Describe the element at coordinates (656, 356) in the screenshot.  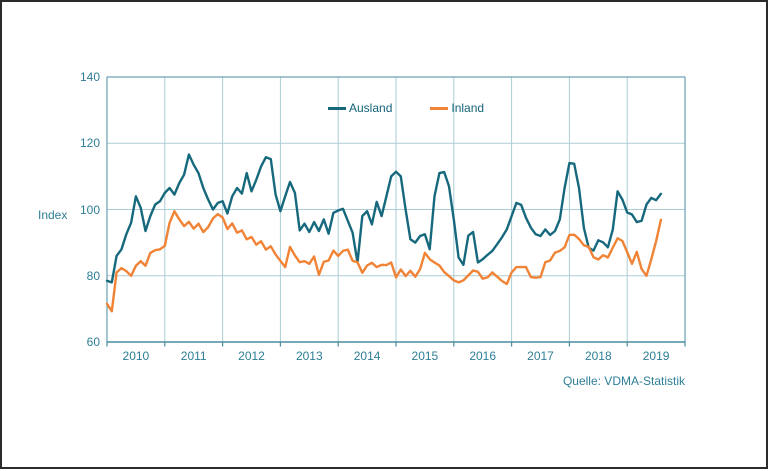
I see `x-year-label: 2019` at that location.